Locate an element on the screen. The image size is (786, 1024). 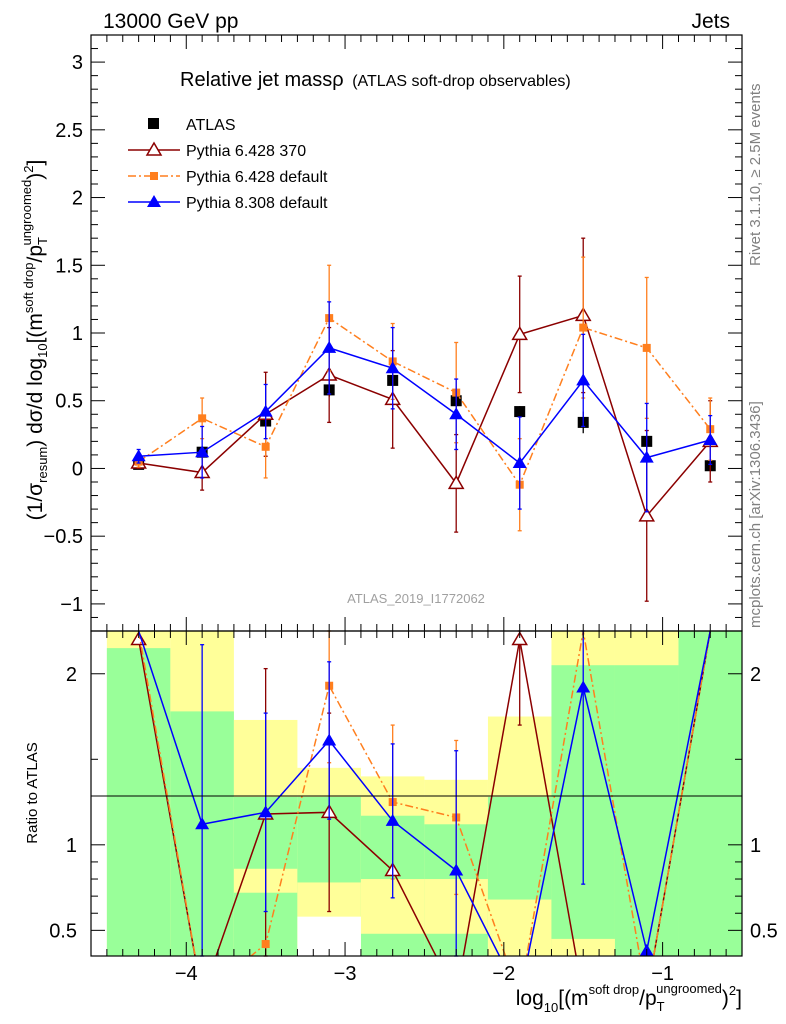
y-tick-label: −1 is located at coordinates (71, 605).